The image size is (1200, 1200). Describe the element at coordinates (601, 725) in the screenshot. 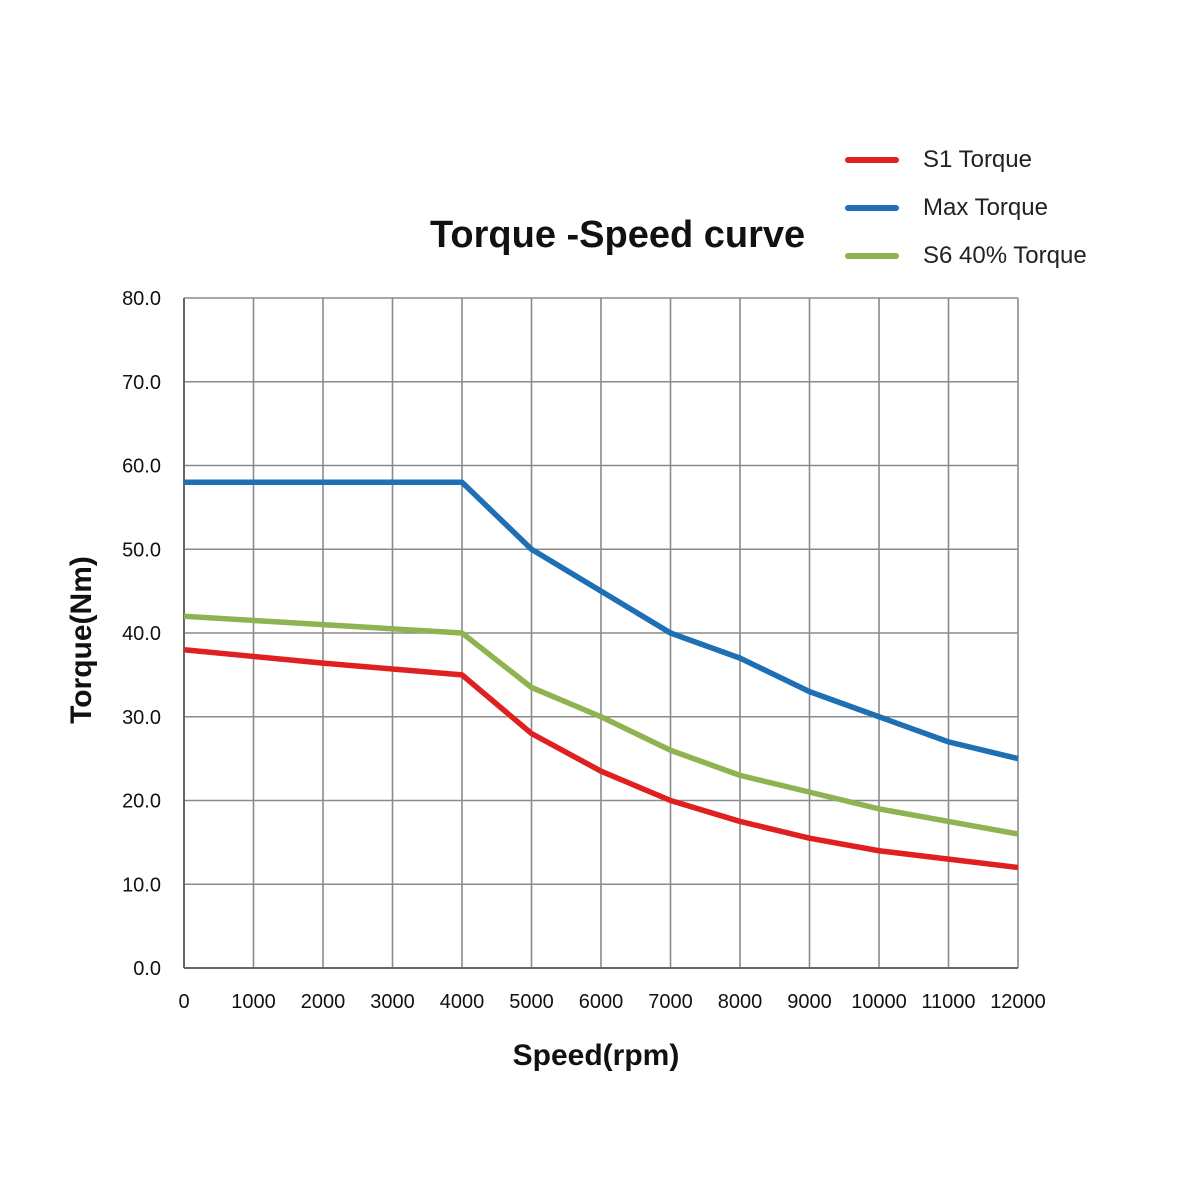

I see `series-line-s6-torque` at that location.